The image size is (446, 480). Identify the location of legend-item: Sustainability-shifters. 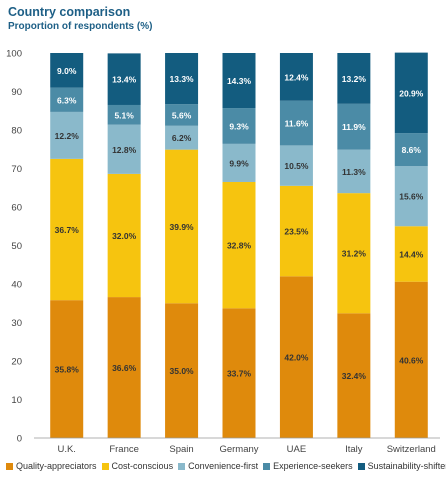
(401, 466).